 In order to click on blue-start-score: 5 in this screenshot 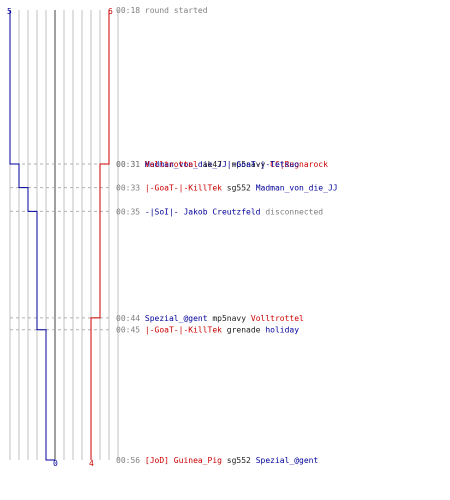, I will do `click(9, 11)`.